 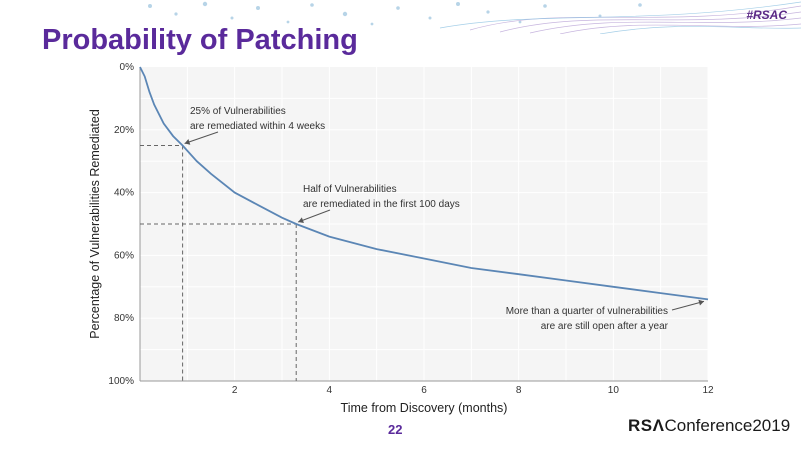 I want to click on x-axis-title: Time from Discovery (months), so click(x=424, y=408).